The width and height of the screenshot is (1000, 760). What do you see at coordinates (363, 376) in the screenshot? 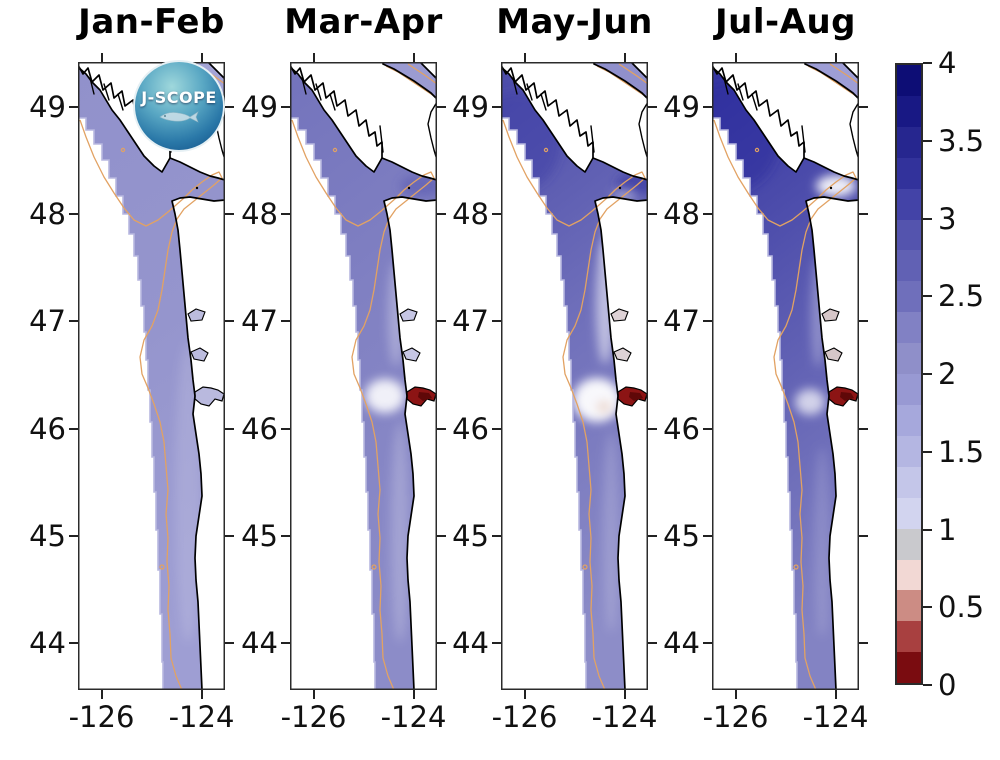
I see `map-mar-apr` at bounding box center [363, 376].